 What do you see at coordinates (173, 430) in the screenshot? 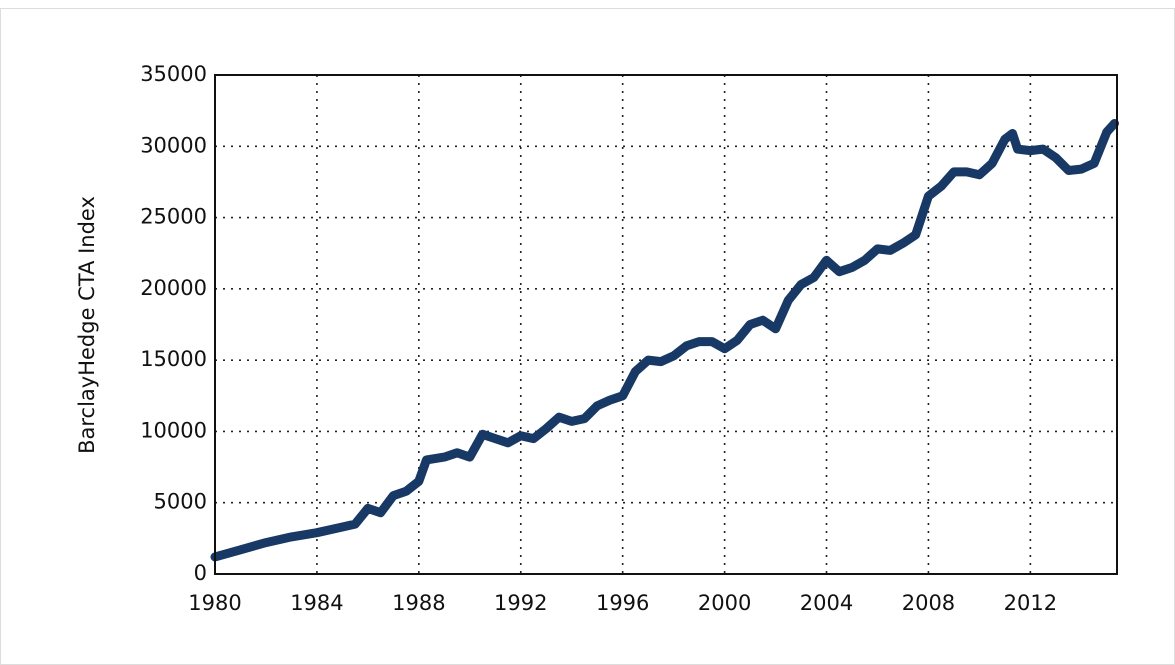
I see `y-tick-label: 10000` at bounding box center [173, 430].